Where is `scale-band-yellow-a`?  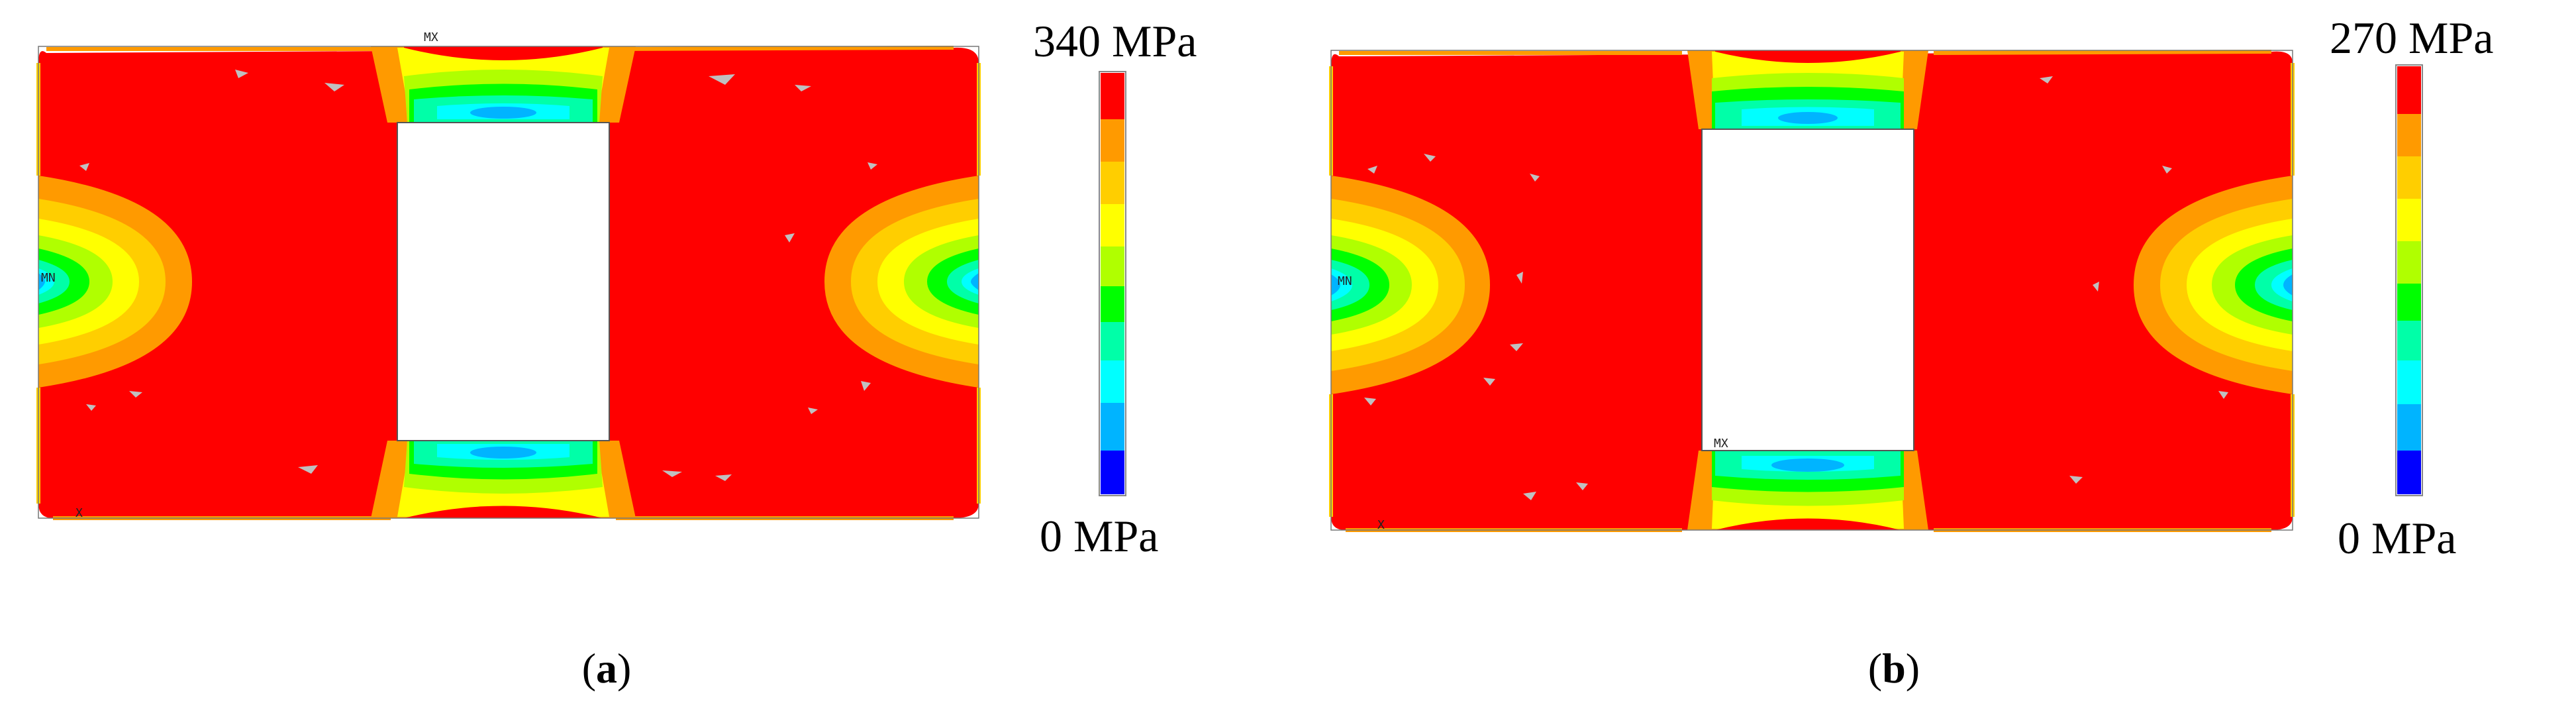
scale-band-yellow-a is located at coordinates (1112, 225).